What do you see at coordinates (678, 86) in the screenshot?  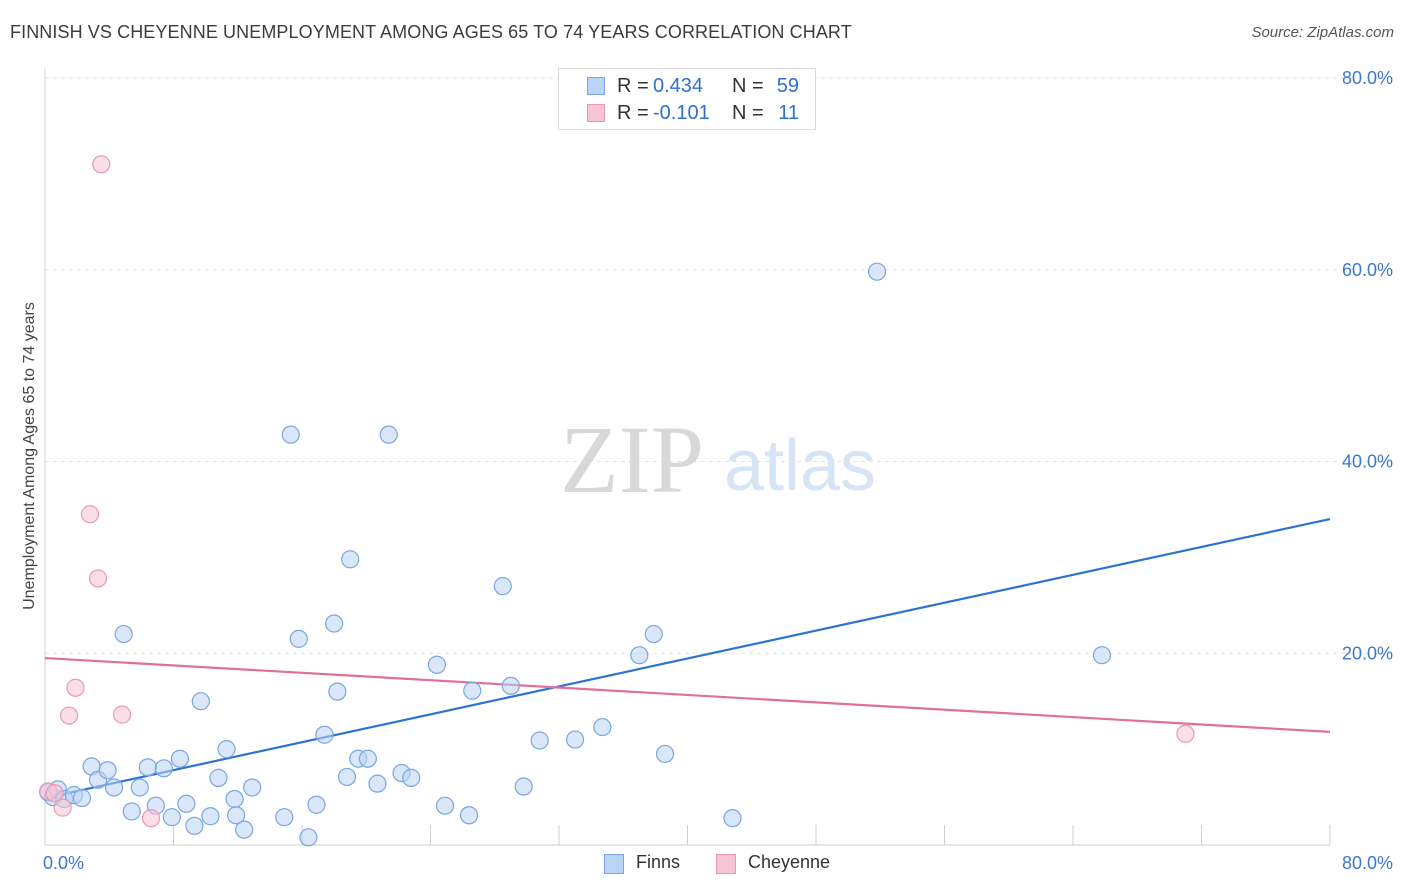 I see `legend-r-value: 0.434` at bounding box center [678, 86].